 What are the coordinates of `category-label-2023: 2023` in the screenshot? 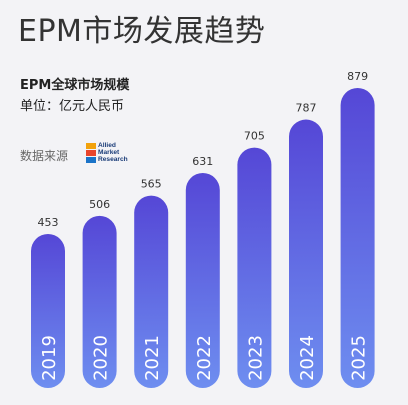 It's located at (255, 358).